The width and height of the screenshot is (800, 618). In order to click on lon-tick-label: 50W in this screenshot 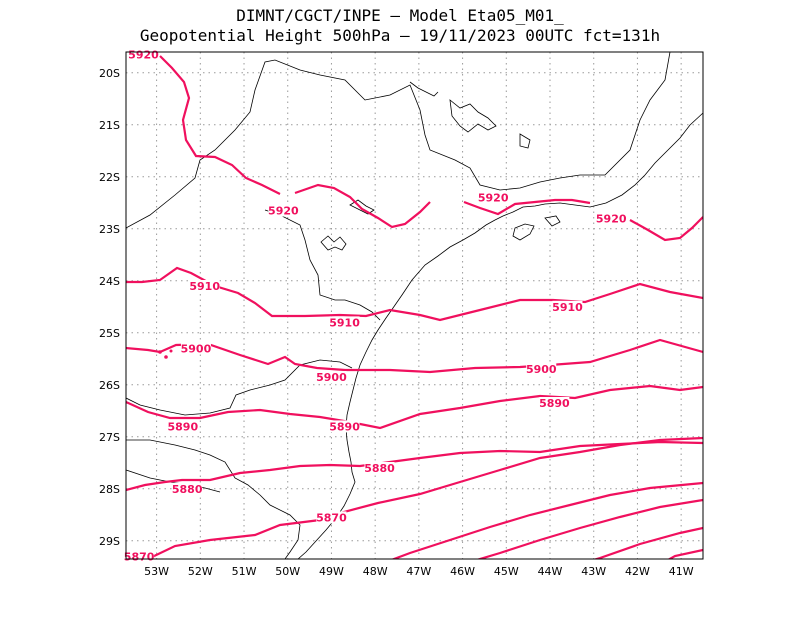, I will do `click(287, 571)`.